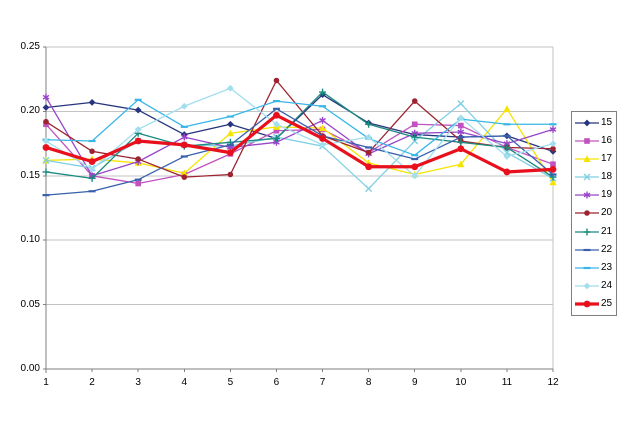  Describe the element at coordinates (461, 382) in the screenshot. I see `x-tick-label: 10` at that location.